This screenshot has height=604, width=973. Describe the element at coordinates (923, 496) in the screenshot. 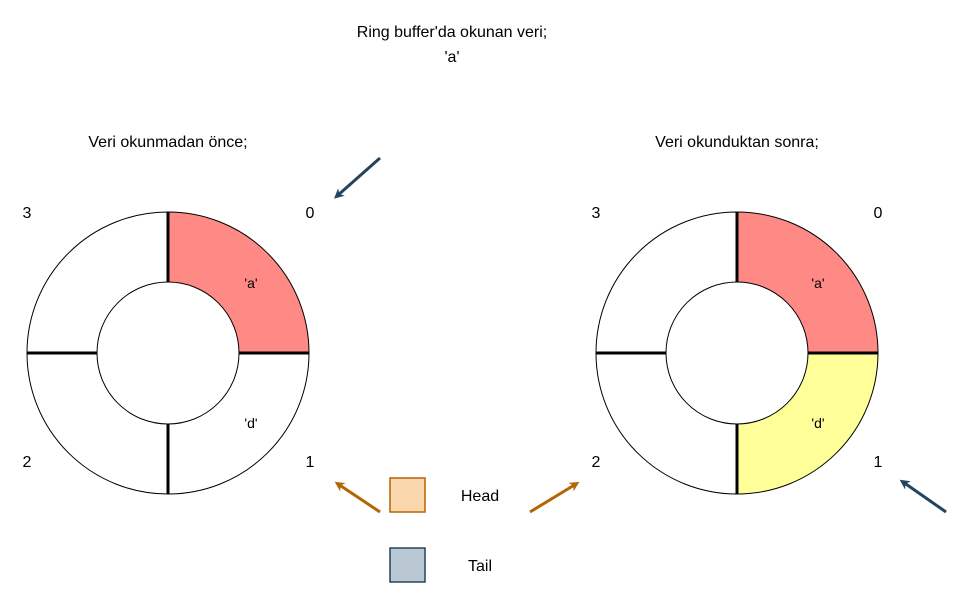

I see `tail-arrow-after` at that location.